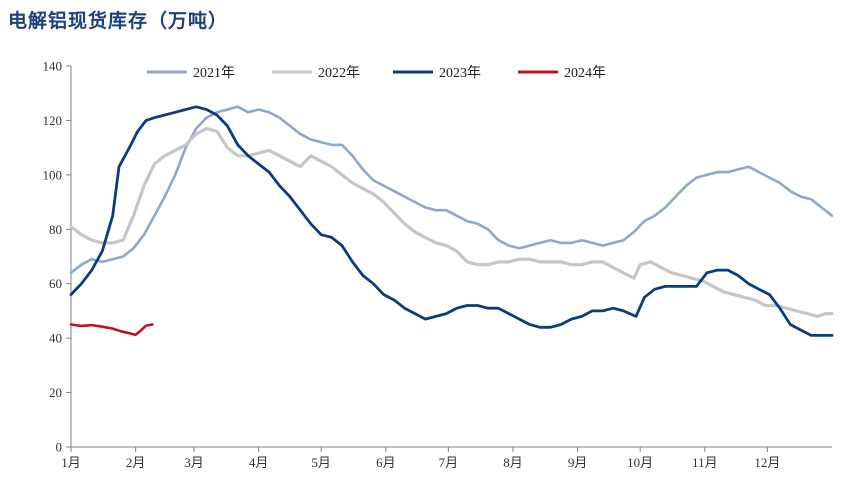  What do you see at coordinates (55, 392) in the screenshot?
I see `y-tick-label: 20` at bounding box center [55, 392].